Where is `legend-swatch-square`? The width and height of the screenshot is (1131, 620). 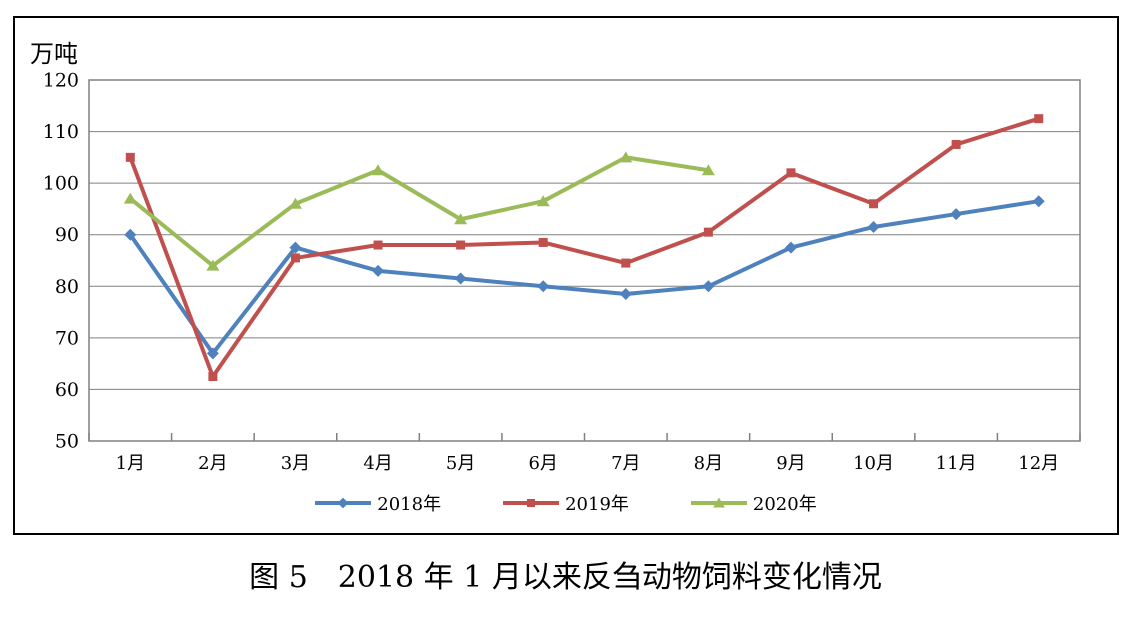 legend-swatch-square is located at coordinates (531, 503).